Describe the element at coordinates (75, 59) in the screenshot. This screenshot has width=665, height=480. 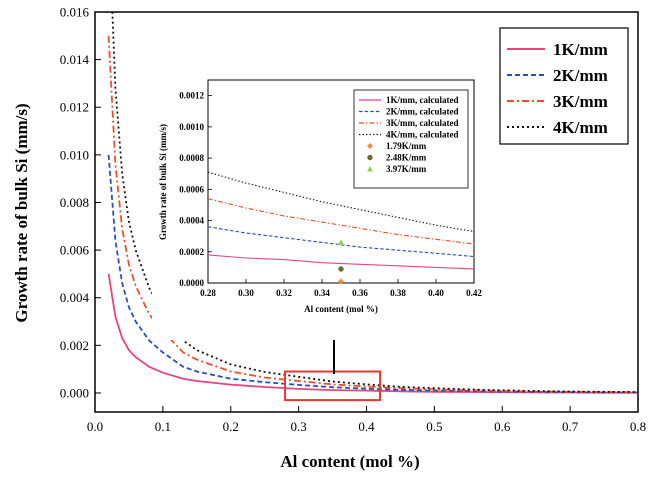
I see `main-y-tick-label: 0.014` at that location.